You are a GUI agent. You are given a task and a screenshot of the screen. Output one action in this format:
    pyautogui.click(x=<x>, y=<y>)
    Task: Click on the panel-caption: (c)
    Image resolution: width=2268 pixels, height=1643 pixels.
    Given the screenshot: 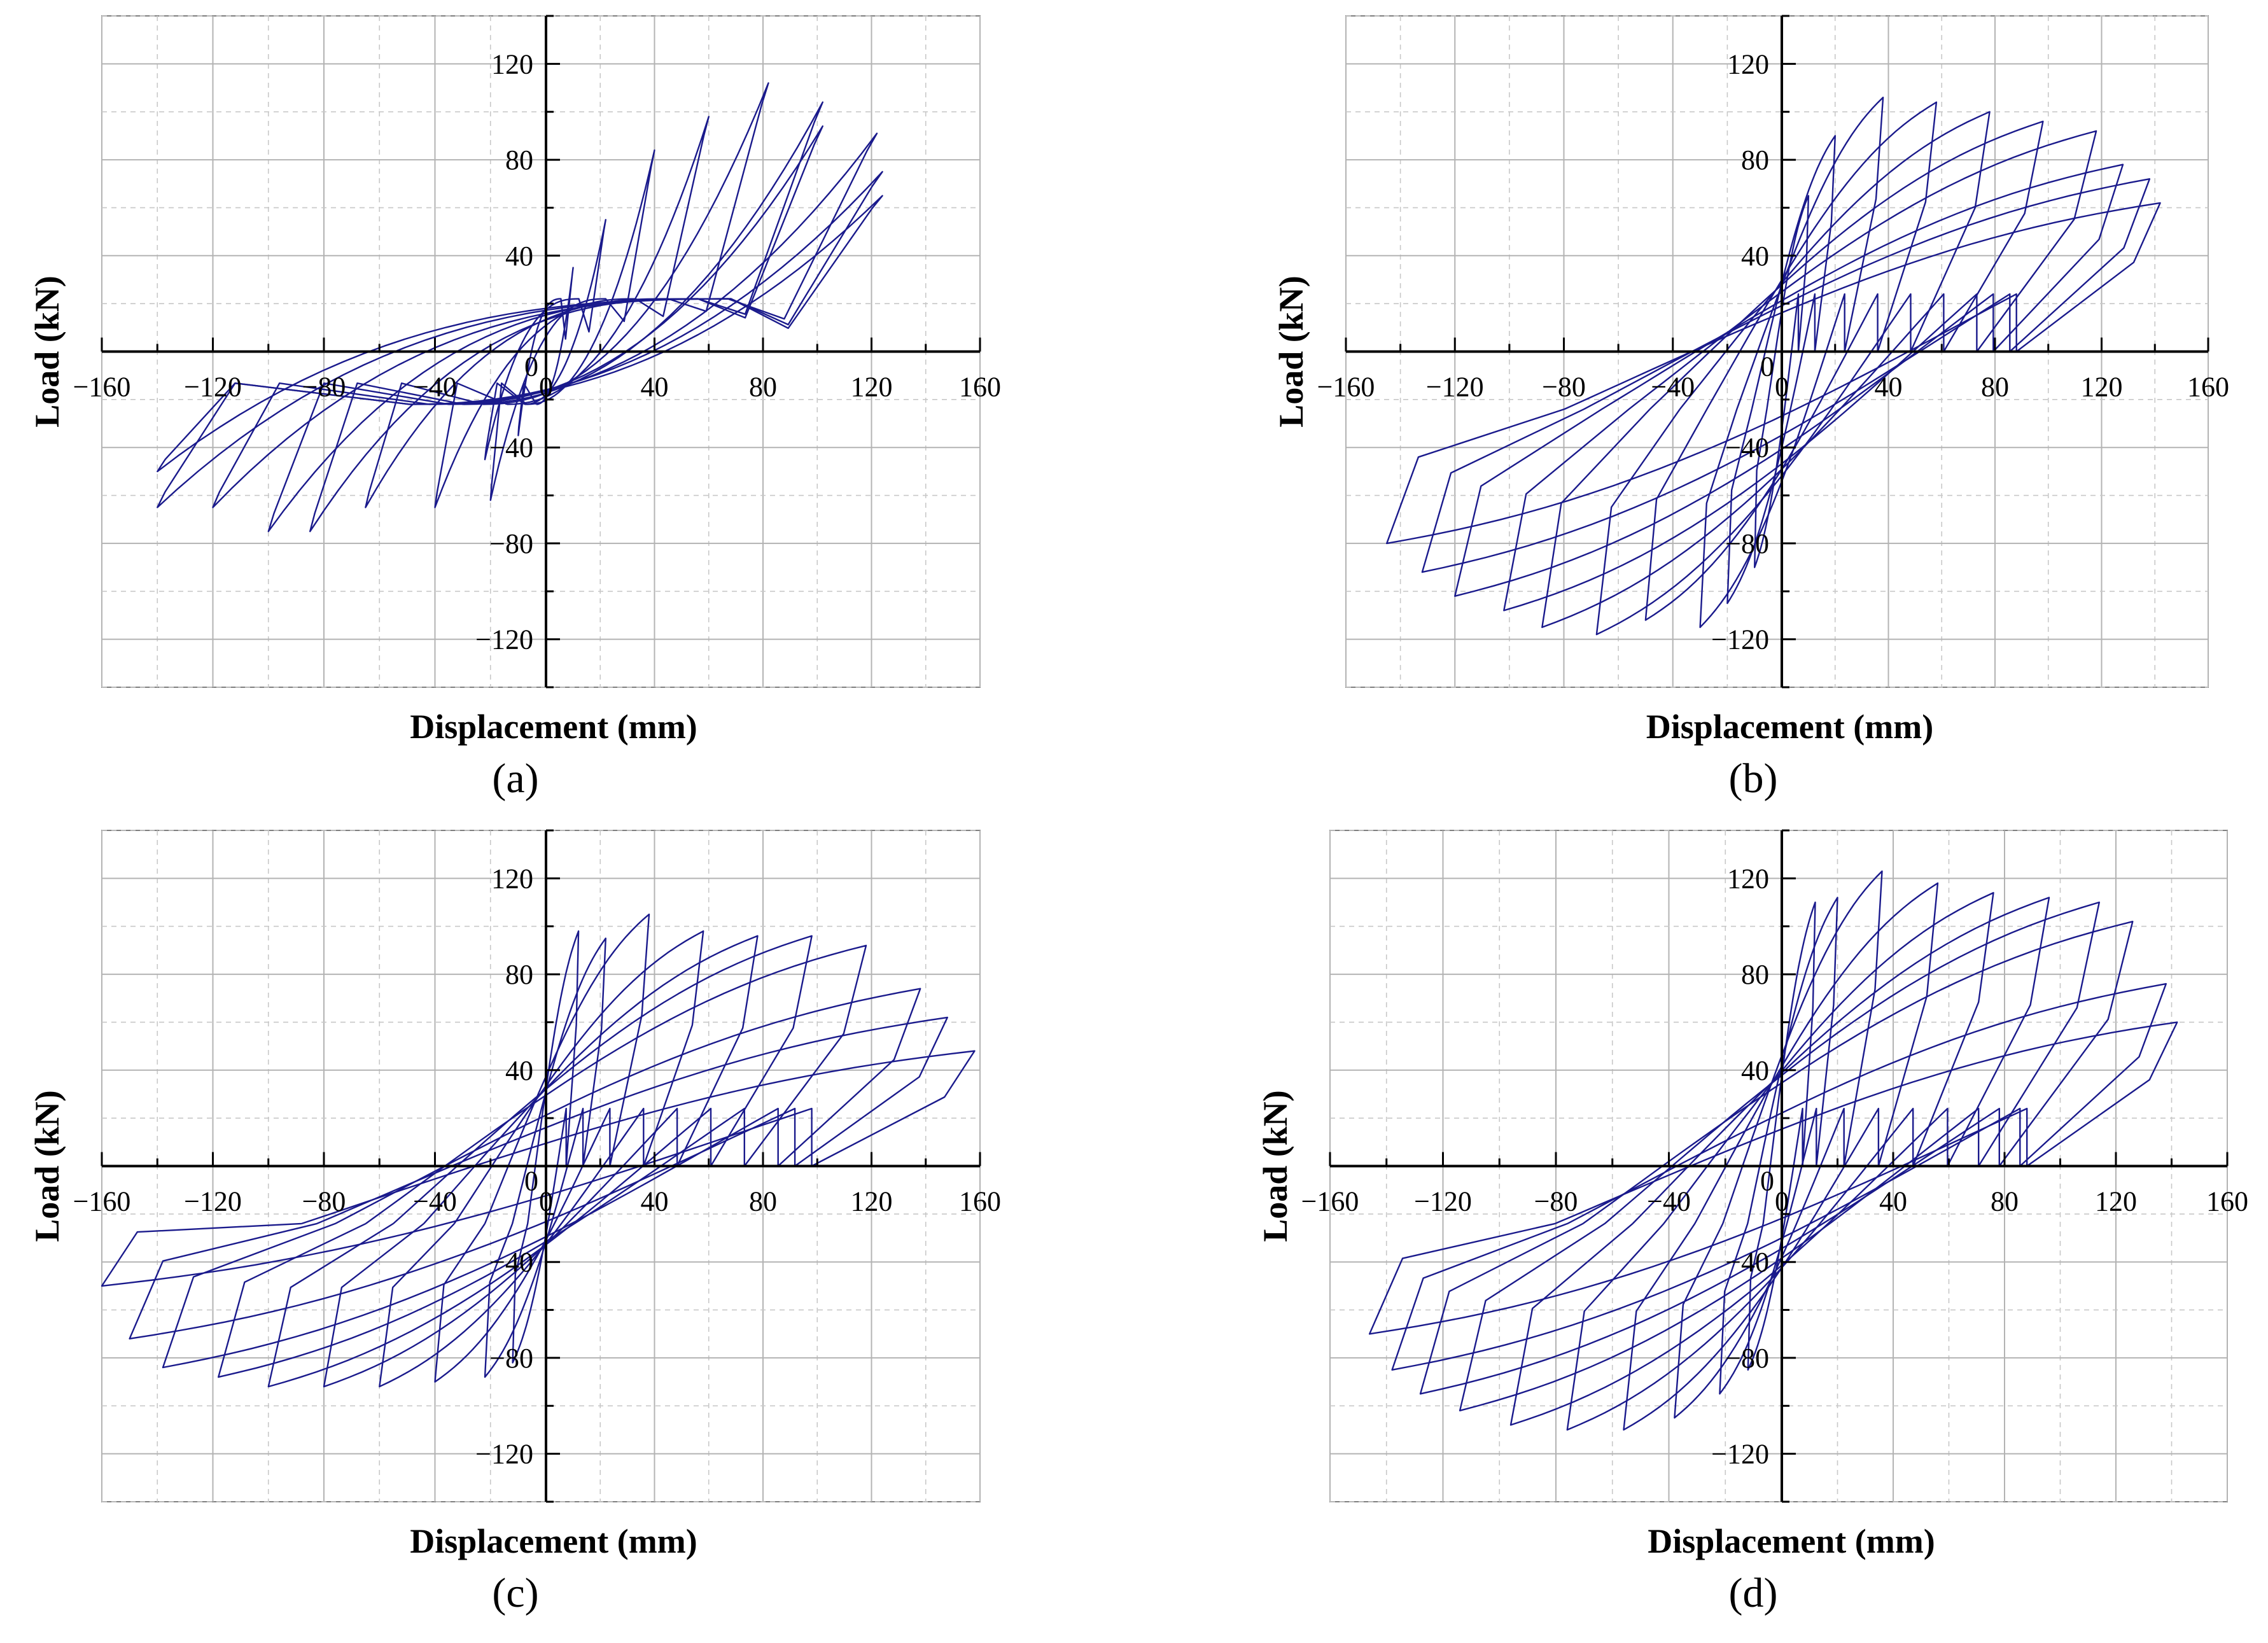 What is the action you would take?
    pyautogui.click(x=515, y=1593)
    